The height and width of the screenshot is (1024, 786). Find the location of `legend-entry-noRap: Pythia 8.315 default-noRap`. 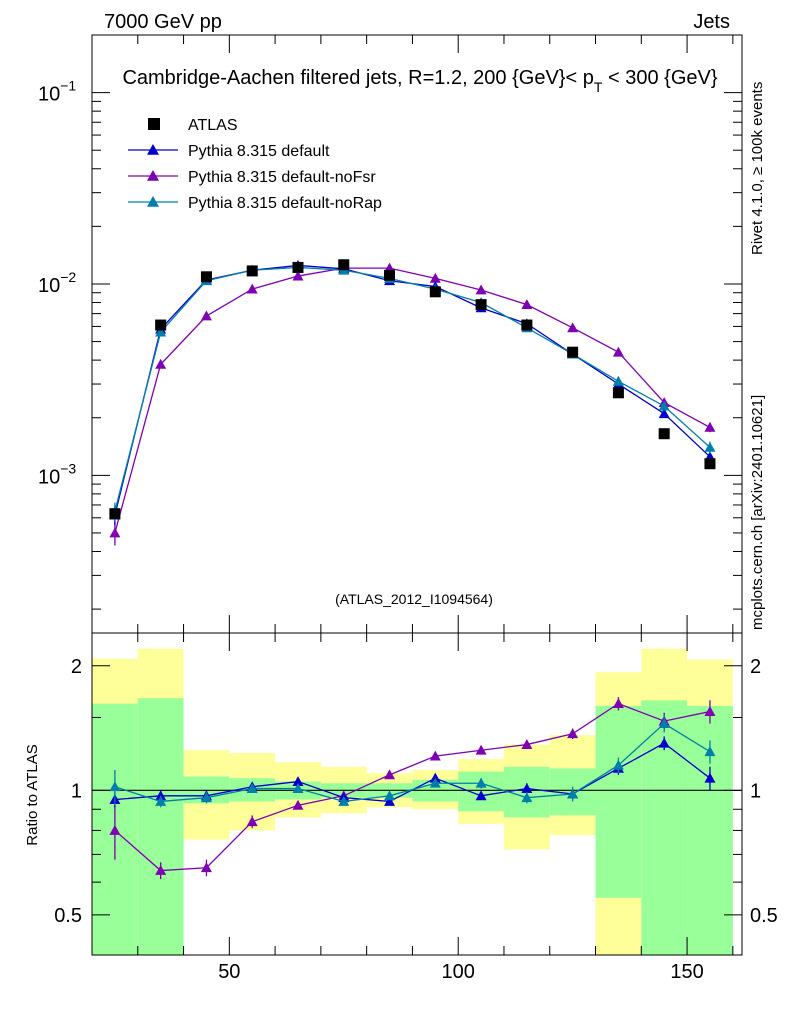

legend-entry-noRap: Pythia 8.315 default-noRap is located at coordinates (255, 203).